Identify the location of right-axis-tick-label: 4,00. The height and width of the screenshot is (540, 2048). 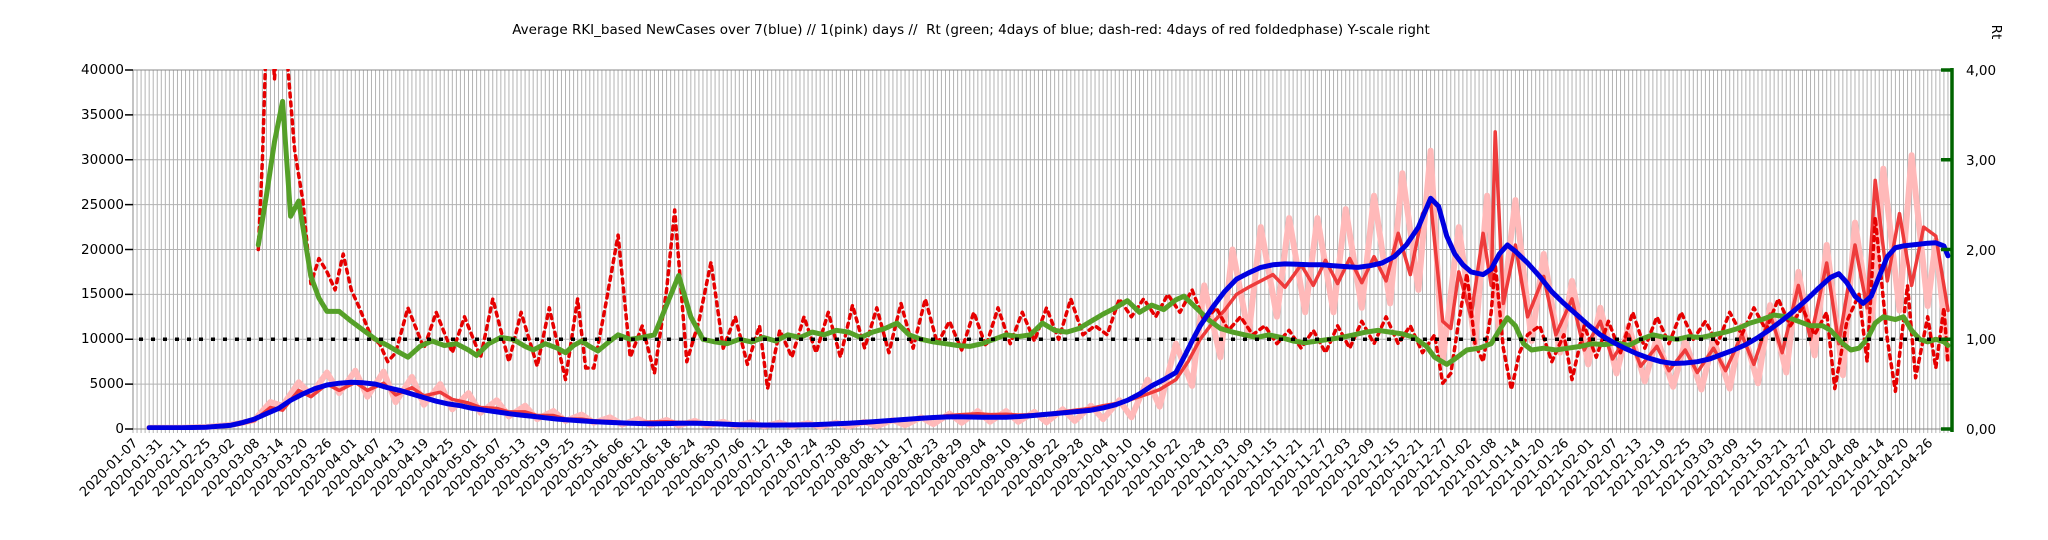
(1981, 71).